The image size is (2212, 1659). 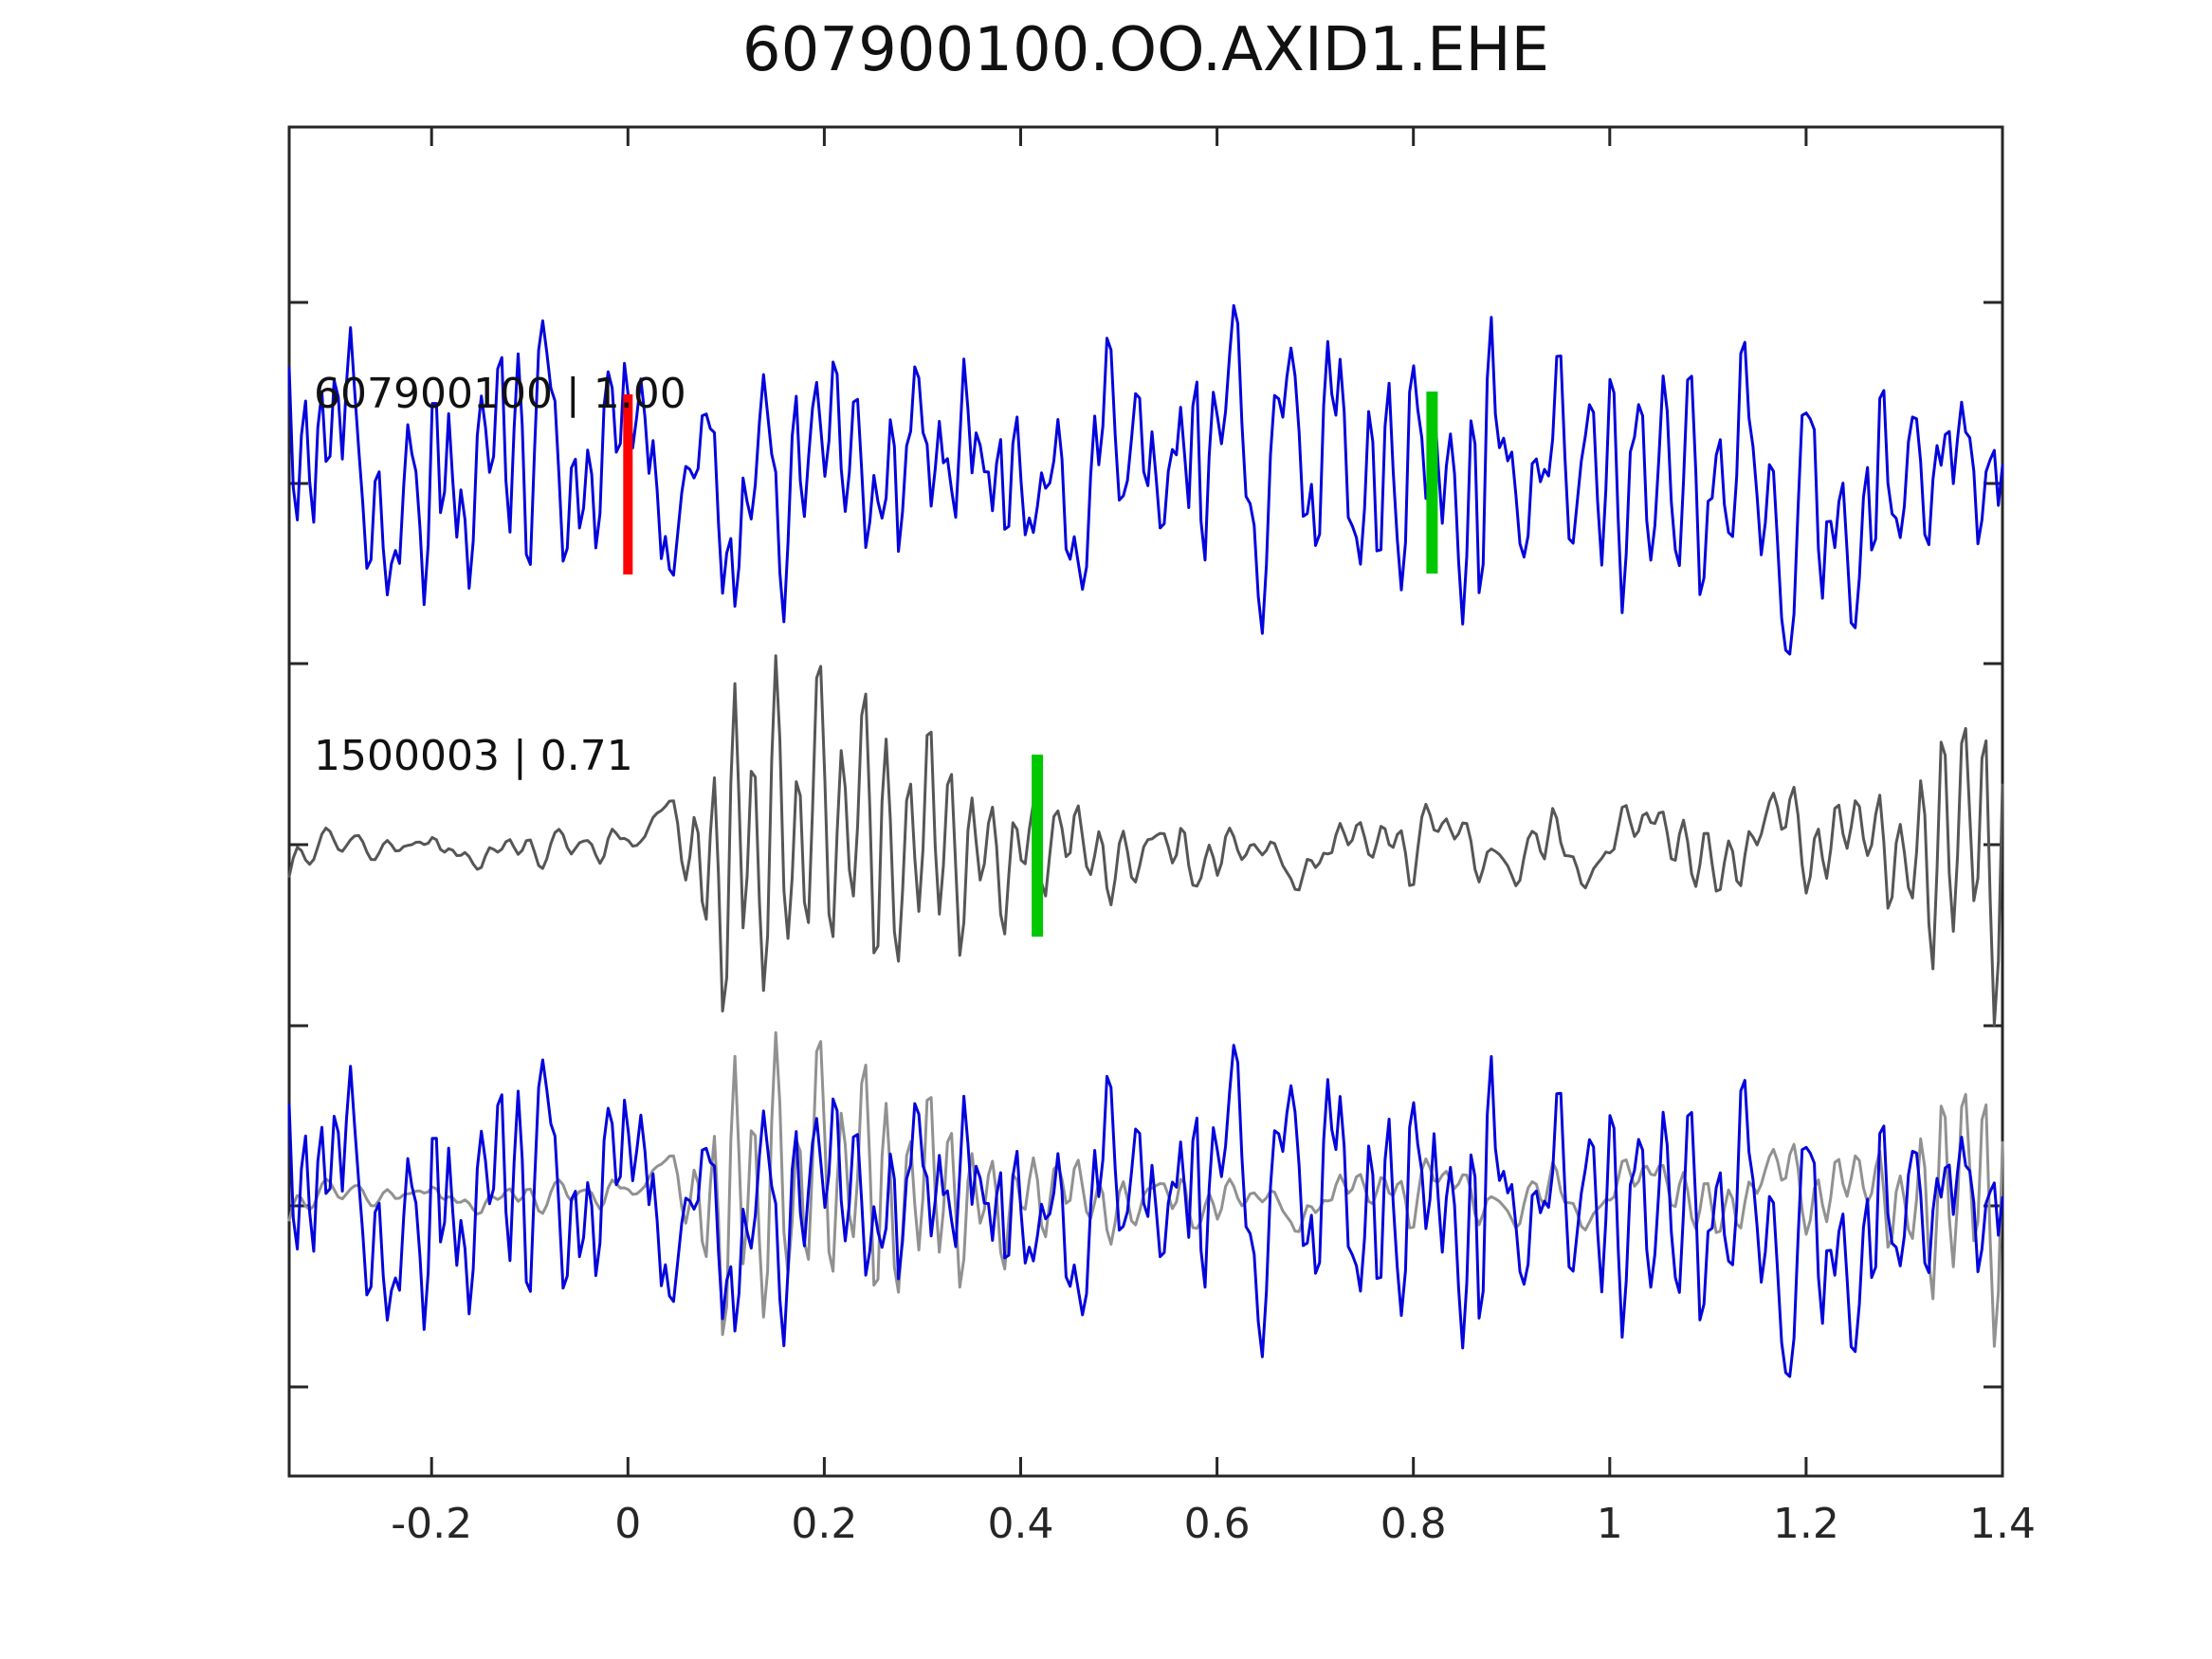 I want to click on plot-title: 607900100.OO.AXID1.EHE, so click(x=1145, y=50).